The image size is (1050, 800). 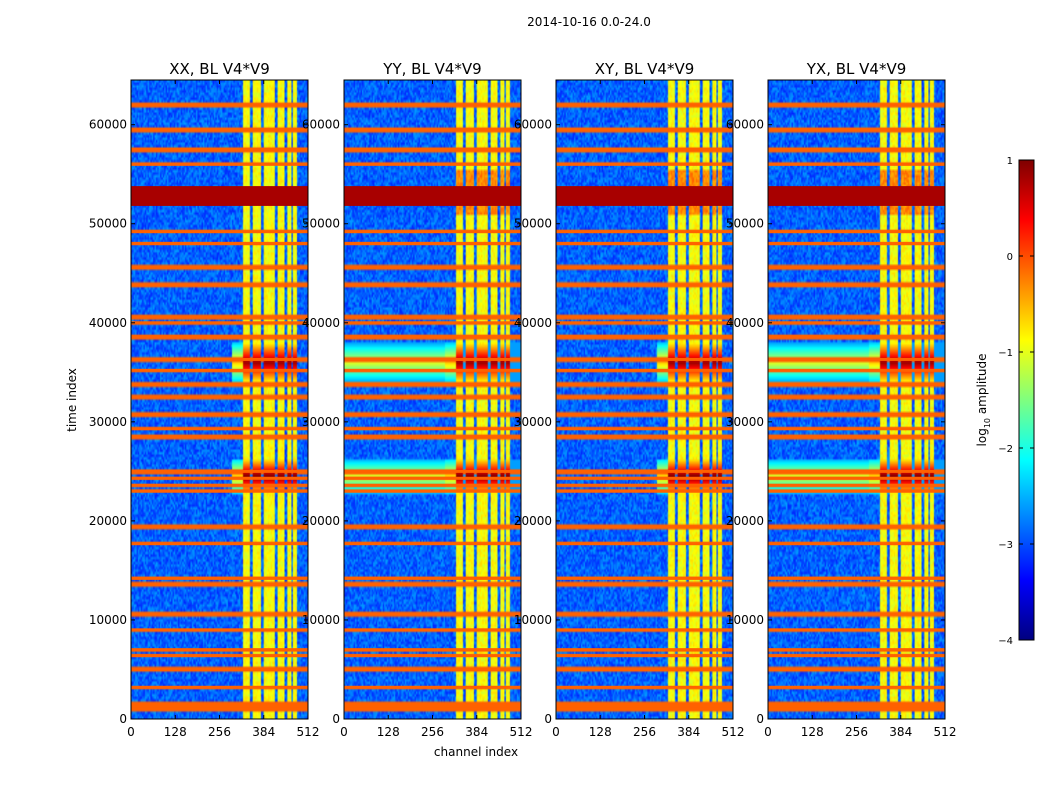 What do you see at coordinates (589, 22) in the screenshot?
I see `suptitle: 2014-10-16 0.0-24.0` at bounding box center [589, 22].